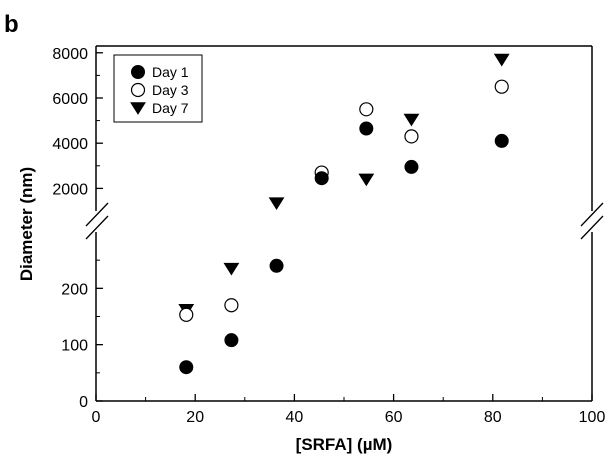 This screenshot has height=461, width=612. I want to click on y-tick-label: 8000, so click(70, 54).